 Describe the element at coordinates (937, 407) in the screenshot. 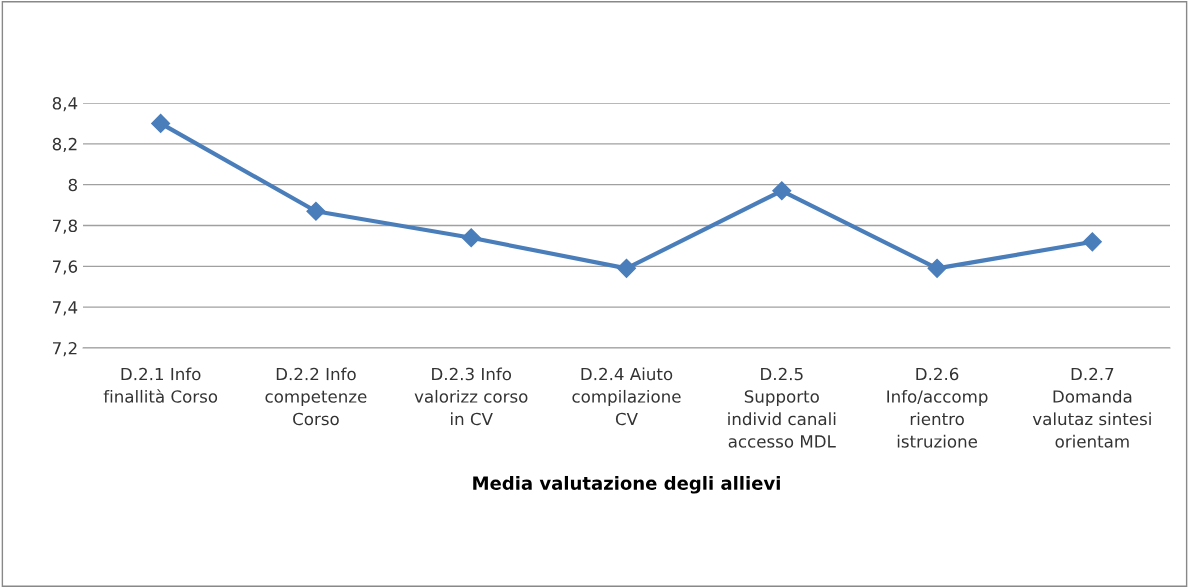

I see `x-tick-label: D.2.6 Info/accomp rientro istruzione` at that location.